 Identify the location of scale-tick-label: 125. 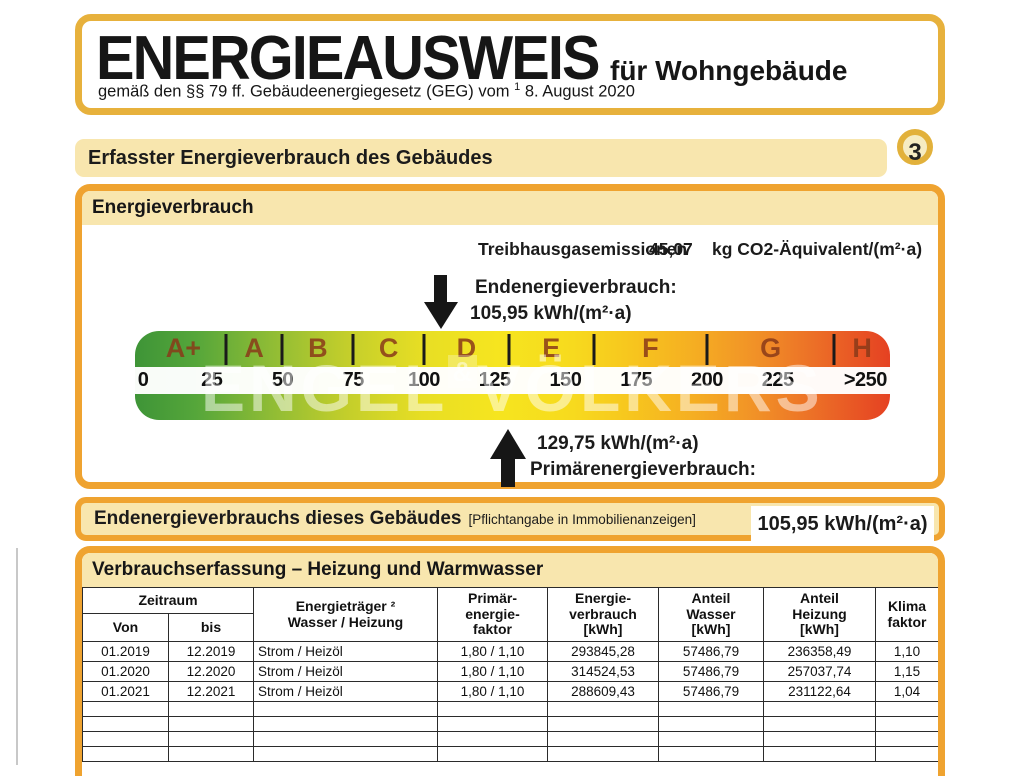
(494, 380).